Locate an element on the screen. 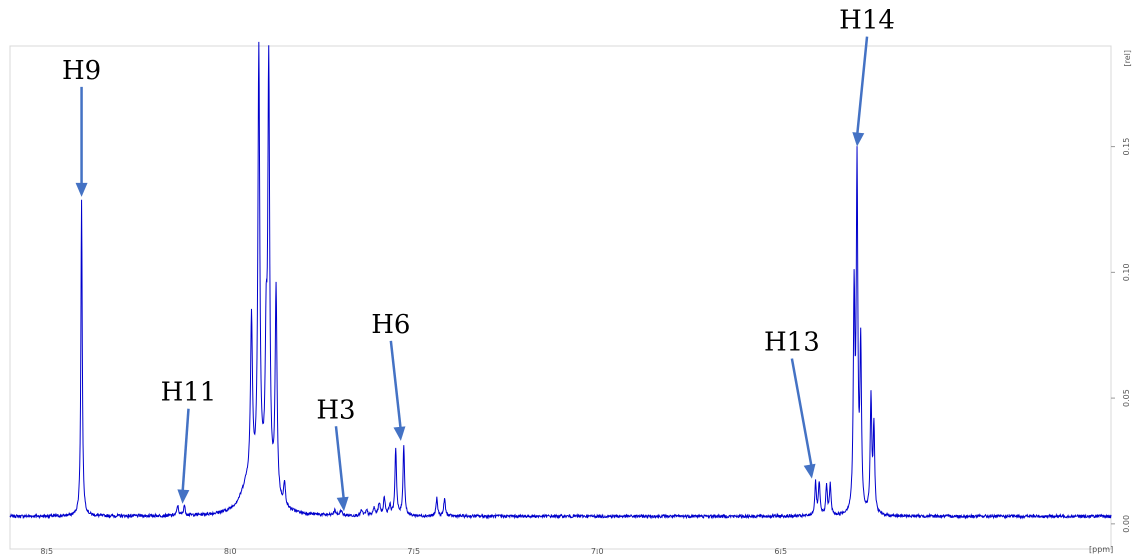  annotation-label: H14 is located at coordinates (867, 21).